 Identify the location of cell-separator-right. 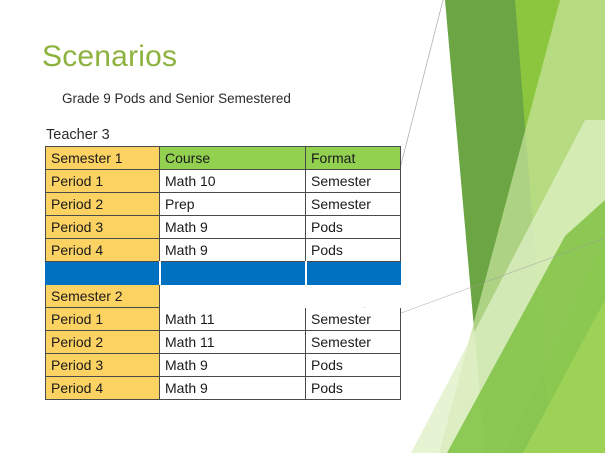
(352, 273).